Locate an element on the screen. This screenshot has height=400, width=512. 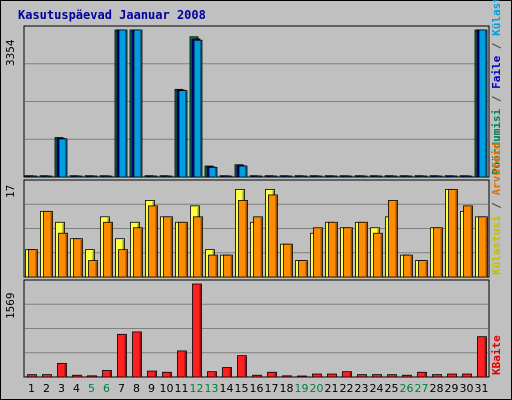
x-tick-label-day-8: 8 is located at coordinates (136, 388).